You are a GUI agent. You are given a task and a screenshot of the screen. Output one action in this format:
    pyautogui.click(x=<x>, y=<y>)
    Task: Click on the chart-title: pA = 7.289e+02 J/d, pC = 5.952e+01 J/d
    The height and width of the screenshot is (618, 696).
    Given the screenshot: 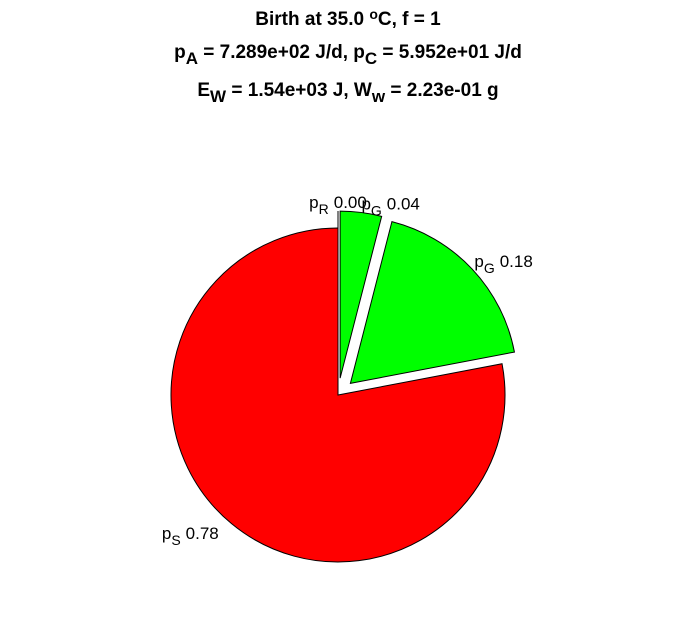 What is the action you would take?
    pyautogui.click(x=348, y=55)
    